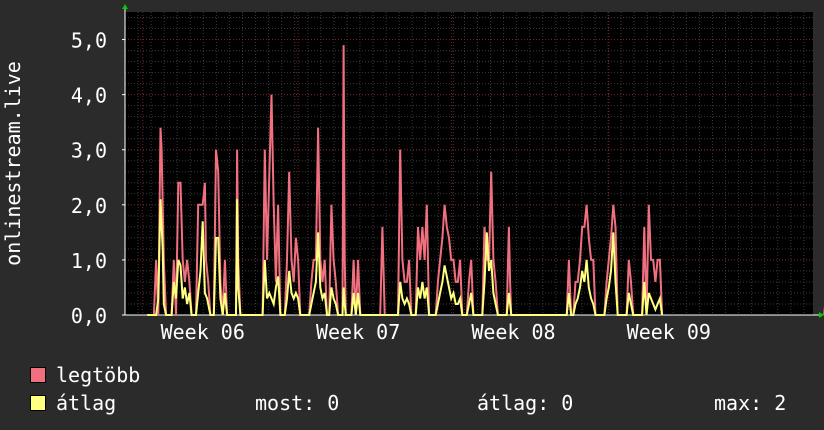  Describe the element at coordinates (750, 403) in the screenshot. I see `stat-max: max: 2` at that location.